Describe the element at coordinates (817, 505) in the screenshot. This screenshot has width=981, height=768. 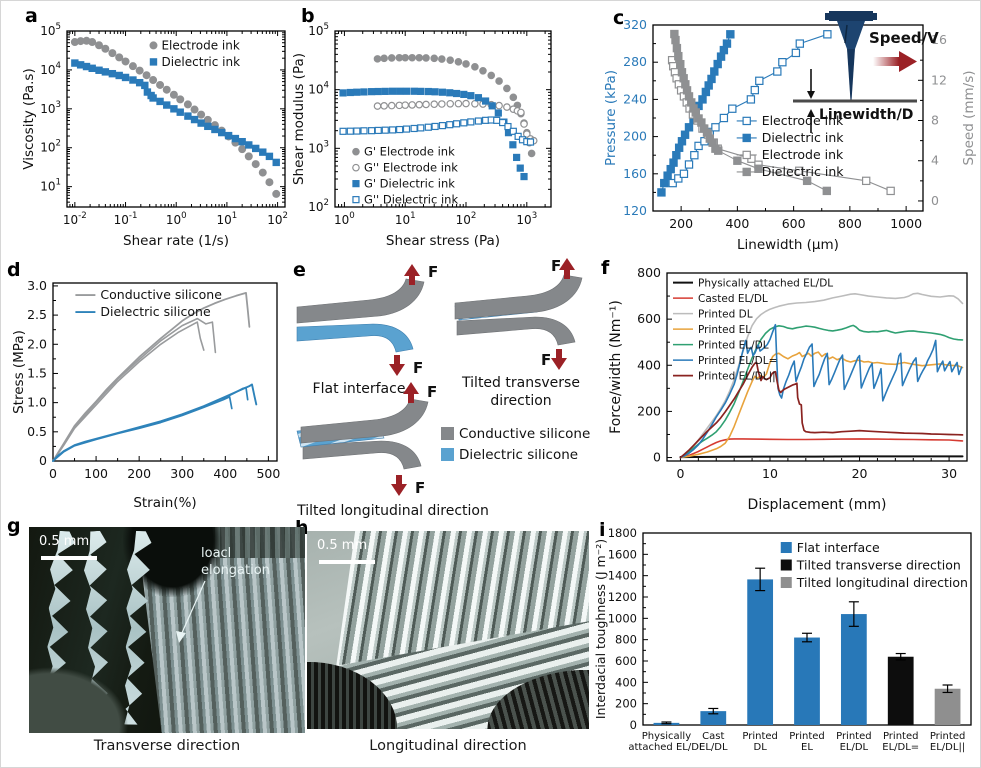
I see `svg-text: Displacement (mm)` at that location.